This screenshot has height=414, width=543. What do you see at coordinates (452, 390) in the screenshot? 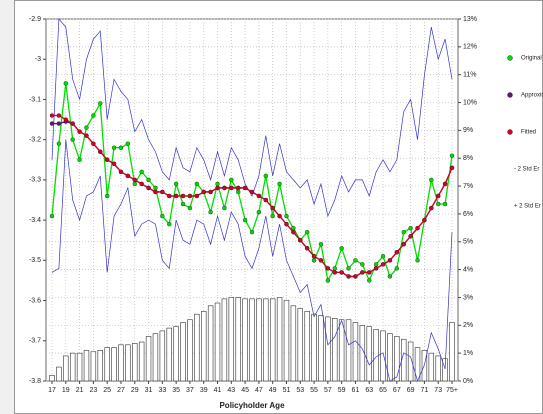
I see `x-tick-label: 75+` at bounding box center [452, 390].